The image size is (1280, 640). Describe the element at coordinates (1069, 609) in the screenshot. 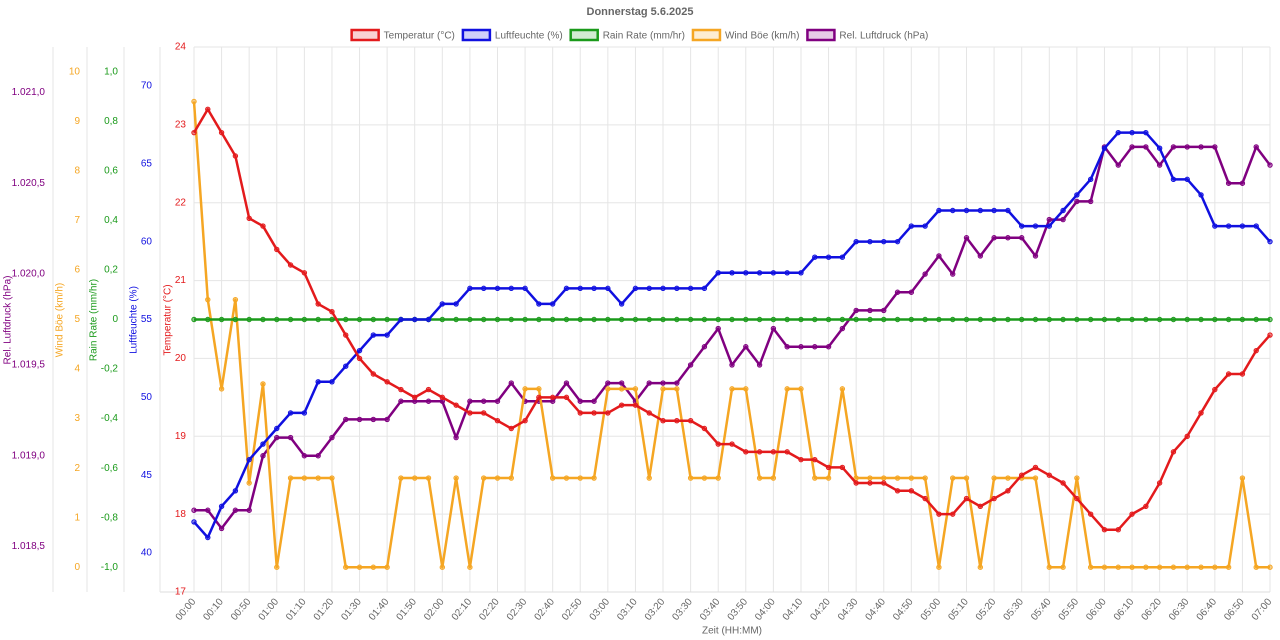

I see `x-tick-label: 05:50` at that location.